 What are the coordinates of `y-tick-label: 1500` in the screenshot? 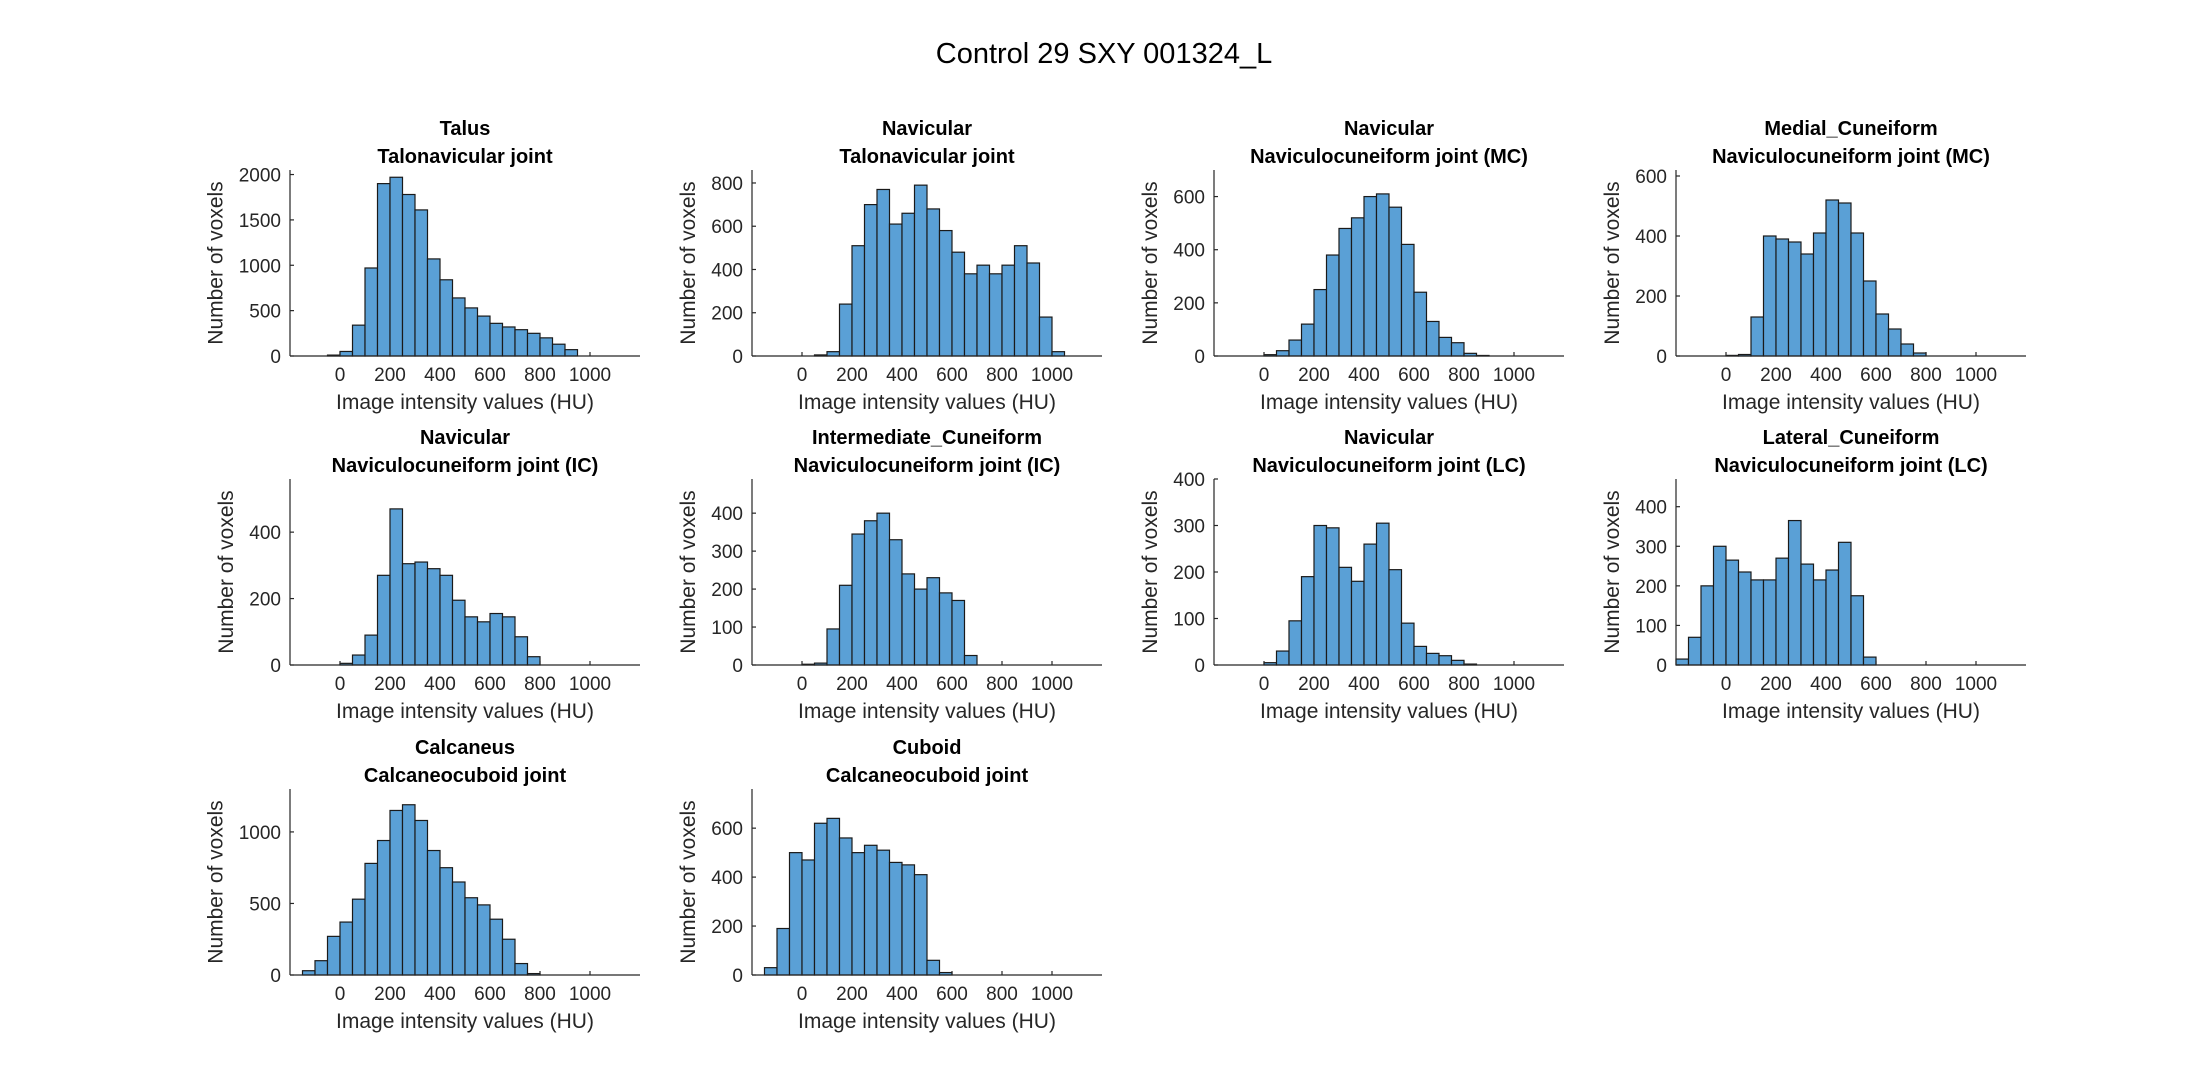 It's located at (260, 221).